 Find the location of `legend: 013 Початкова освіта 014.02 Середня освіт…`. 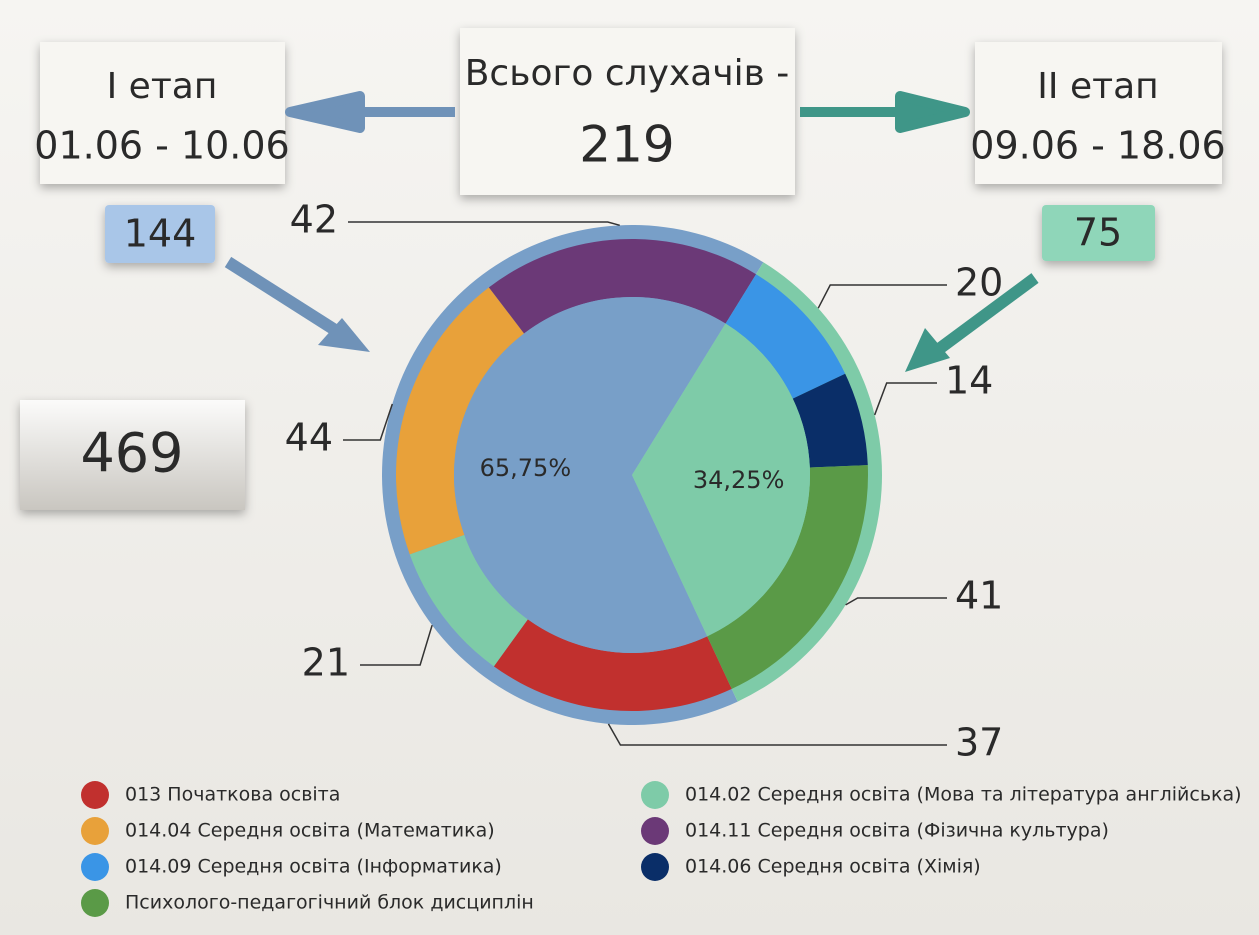

legend: 013 Початкова освіта 014.02 Середня освіт… is located at coordinates (661, 849).